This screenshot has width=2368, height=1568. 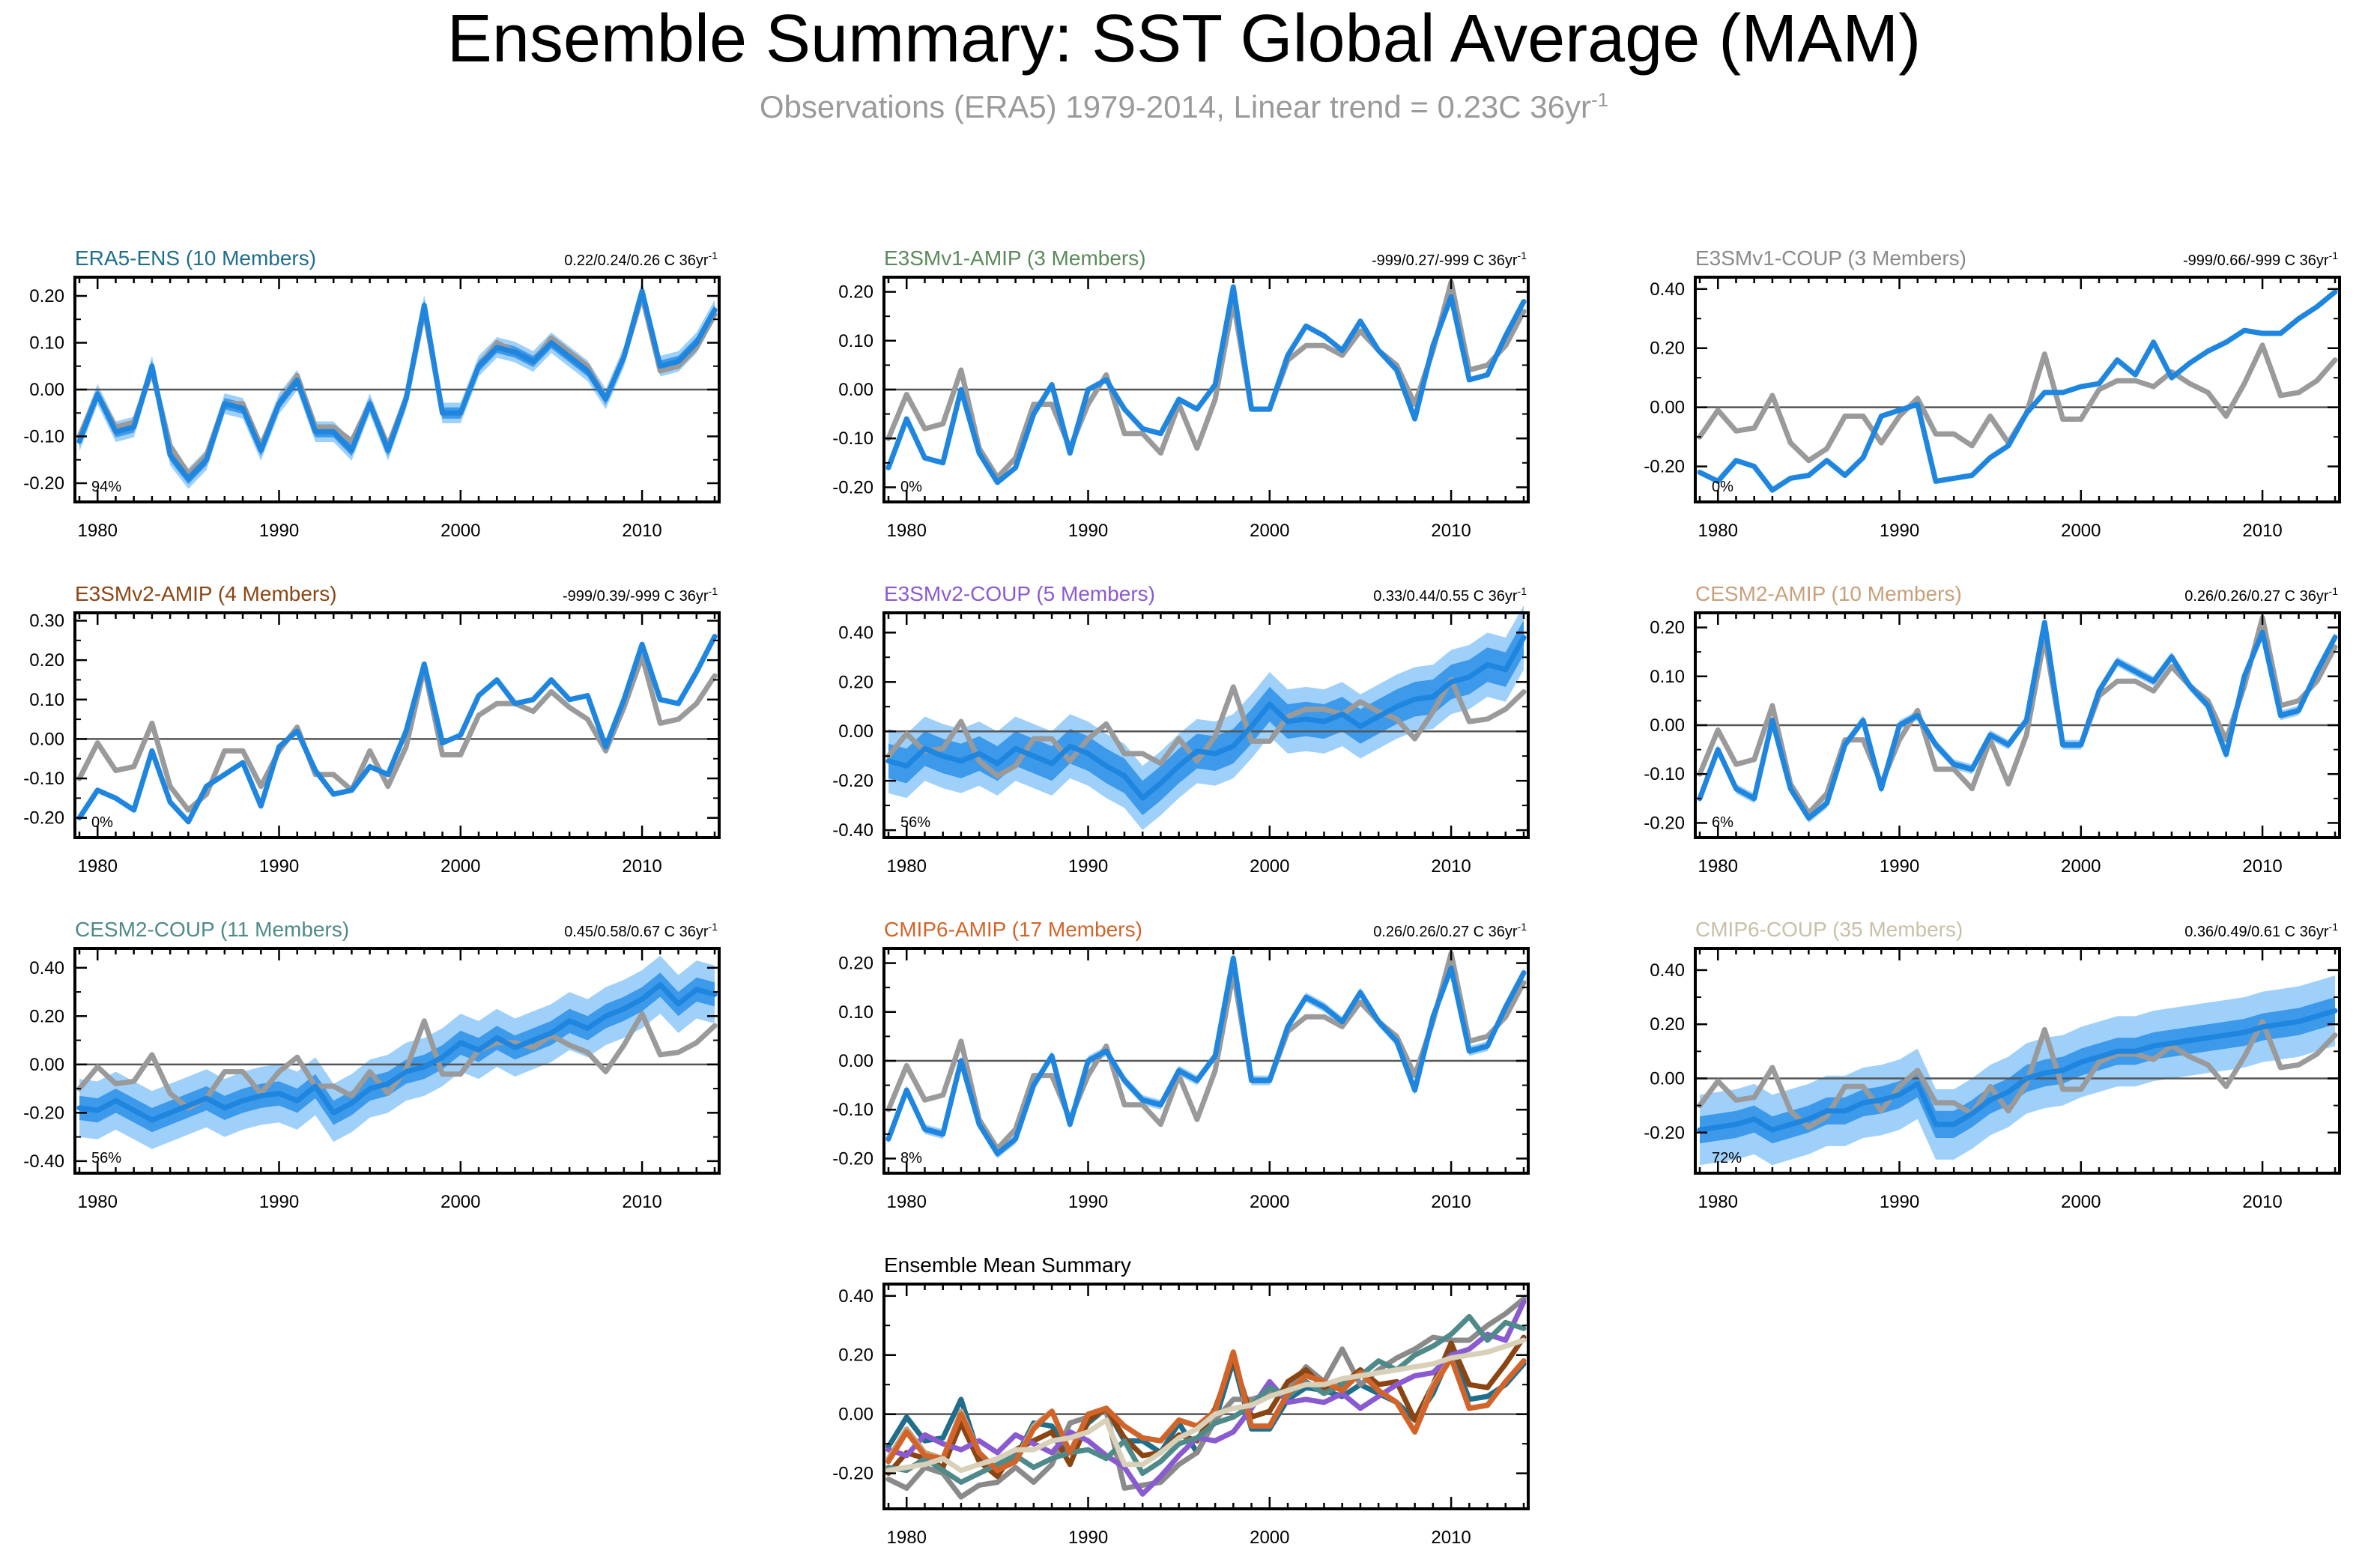 I want to click on percent-label: 6%, so click(x=1723, y=822).